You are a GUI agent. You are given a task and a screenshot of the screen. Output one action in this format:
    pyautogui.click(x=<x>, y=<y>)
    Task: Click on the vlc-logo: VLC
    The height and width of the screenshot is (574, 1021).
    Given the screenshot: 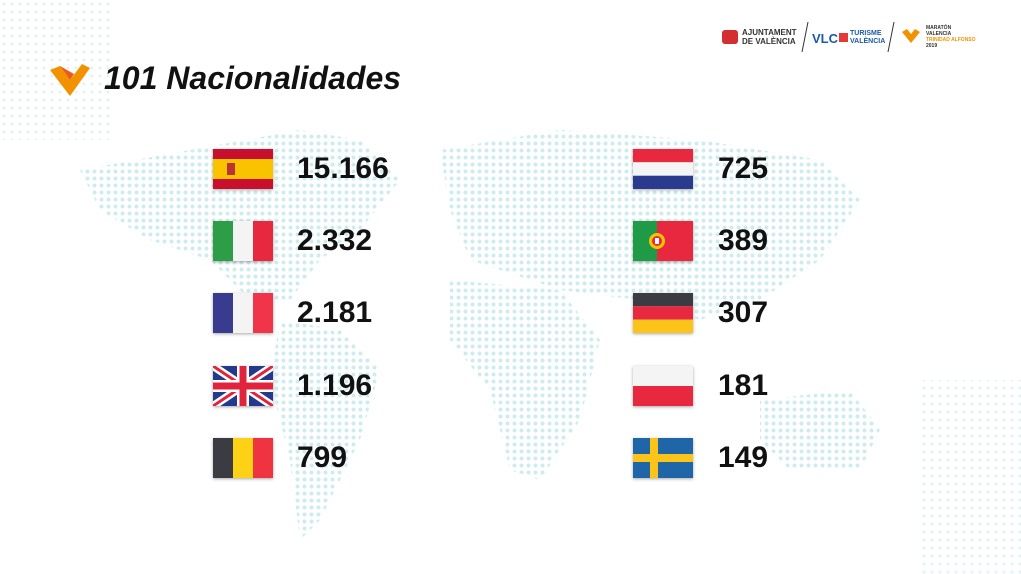 What is the action you would take?
    pyautogui.click(x=825, y=38)
    